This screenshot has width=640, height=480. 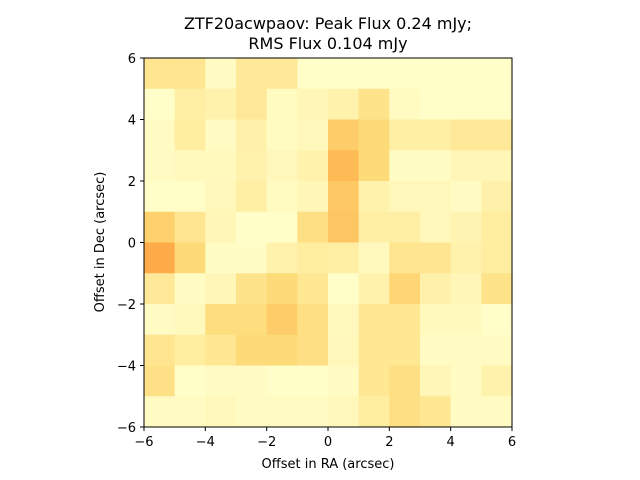 What do you see at coordinates (328, 464) in the screenshot?
I see `x-axis-label: Offset in RA (arcsec)` at bounding box center [328, 464].